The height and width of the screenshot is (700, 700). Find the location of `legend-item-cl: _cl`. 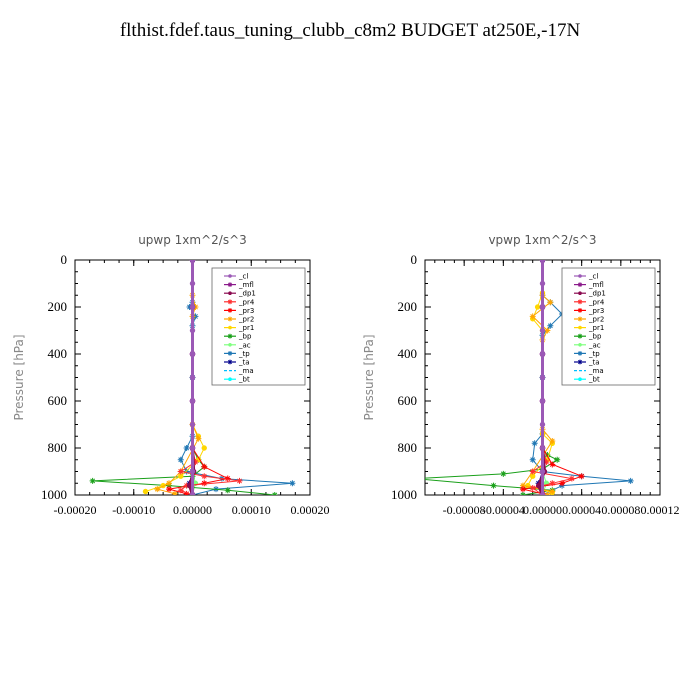

legend-item-cl: _cl is located at coordinates (236, 277).